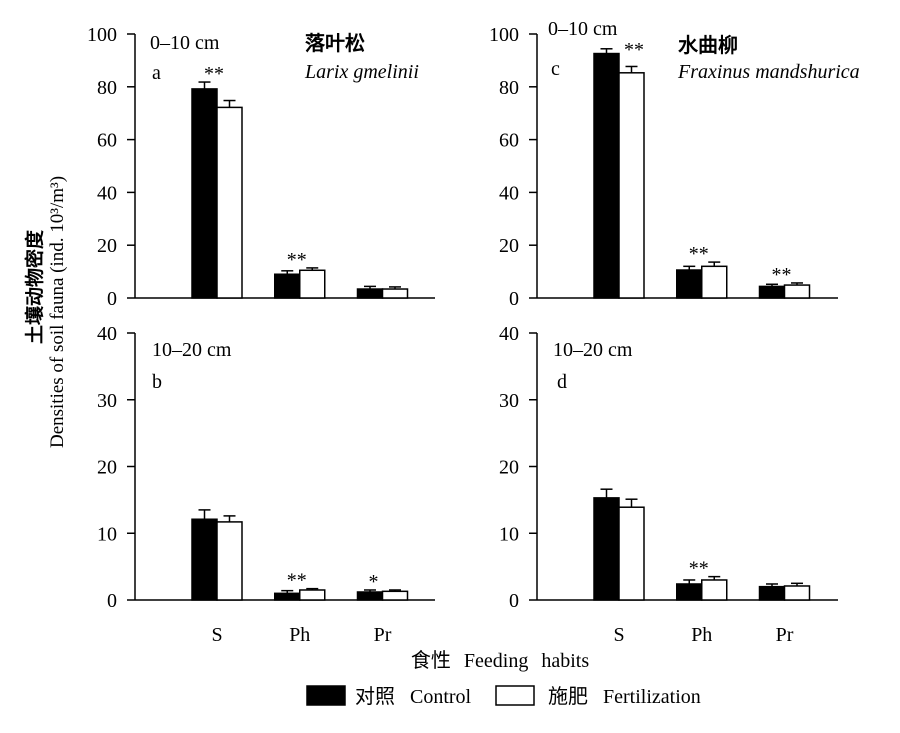 The image size is (900, 733). I want to click on panel-letter: d, so click(562, 382).